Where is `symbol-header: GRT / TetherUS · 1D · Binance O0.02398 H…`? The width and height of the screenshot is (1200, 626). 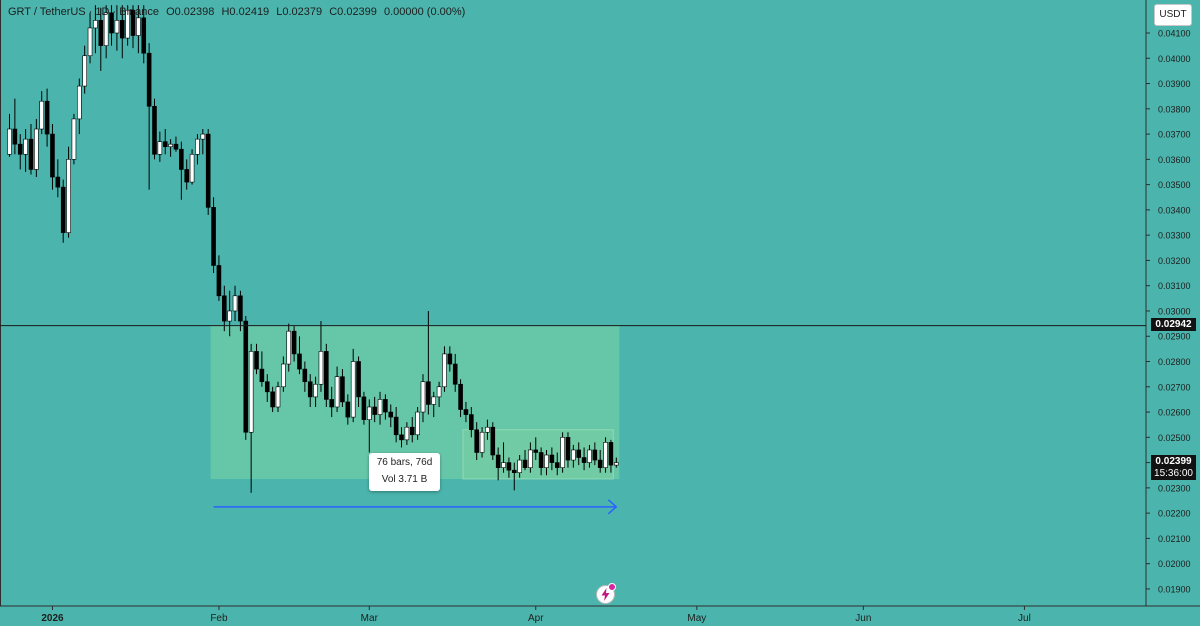
symbol-header: GRT / TetherUS · 1D · Binance O0.02398 H… is located at coordinates (238, 12).